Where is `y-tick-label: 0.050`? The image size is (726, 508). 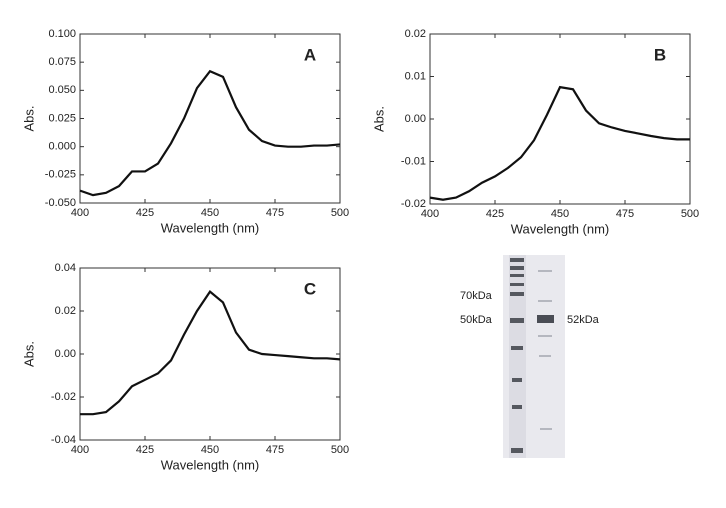 y-tick-label: 0.050 is located at coordinates (62, 90).